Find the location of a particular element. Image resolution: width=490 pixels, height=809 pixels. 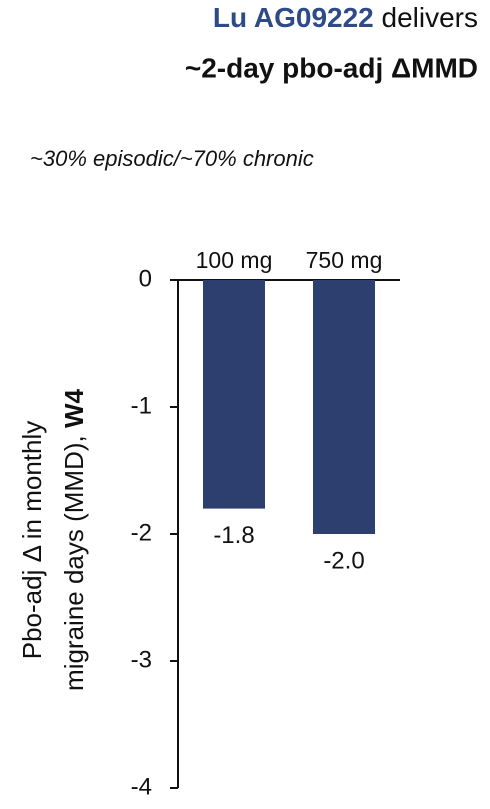

y-tick-label: 0 is located at coordinates (145, 278).